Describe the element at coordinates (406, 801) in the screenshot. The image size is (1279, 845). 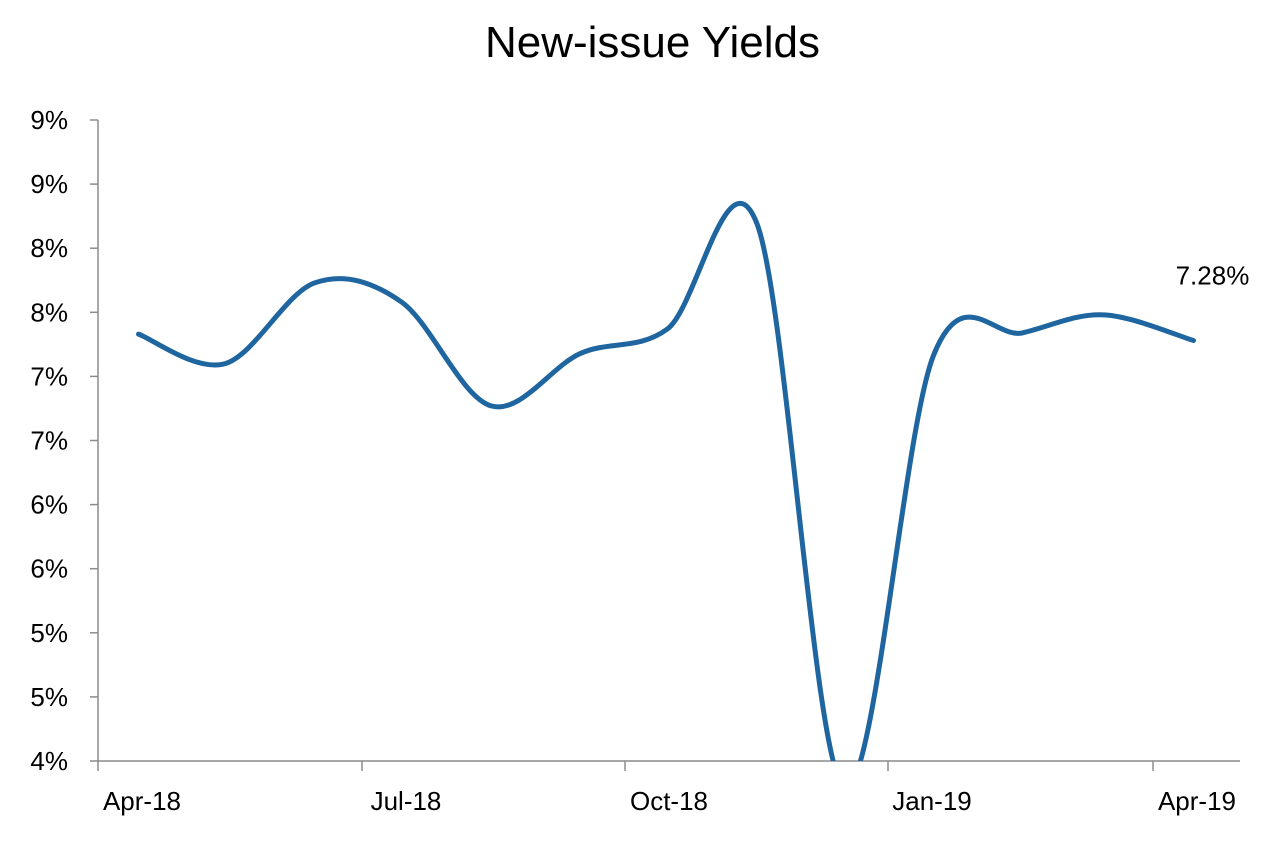
I see `x-tick-label: Jul-18` at that location.